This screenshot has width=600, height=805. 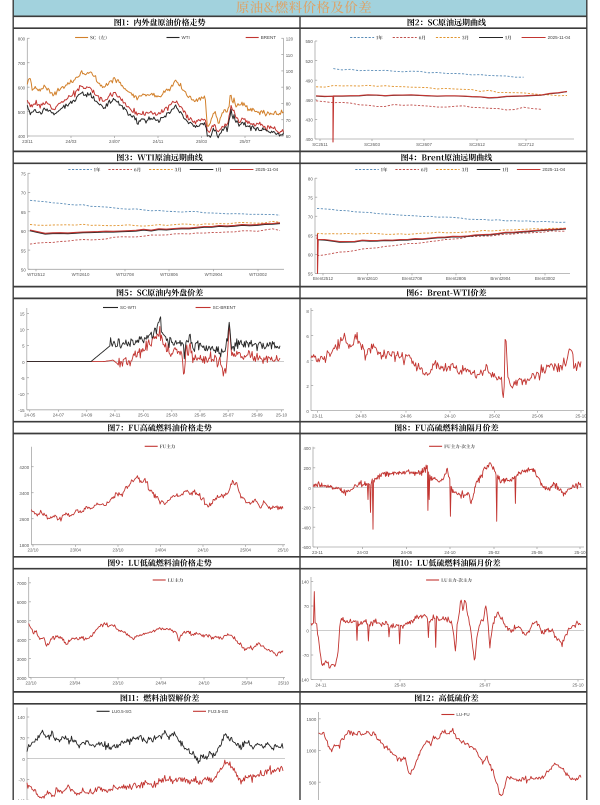 I want to click on svg-text: 5, so click(x=23, y=346).